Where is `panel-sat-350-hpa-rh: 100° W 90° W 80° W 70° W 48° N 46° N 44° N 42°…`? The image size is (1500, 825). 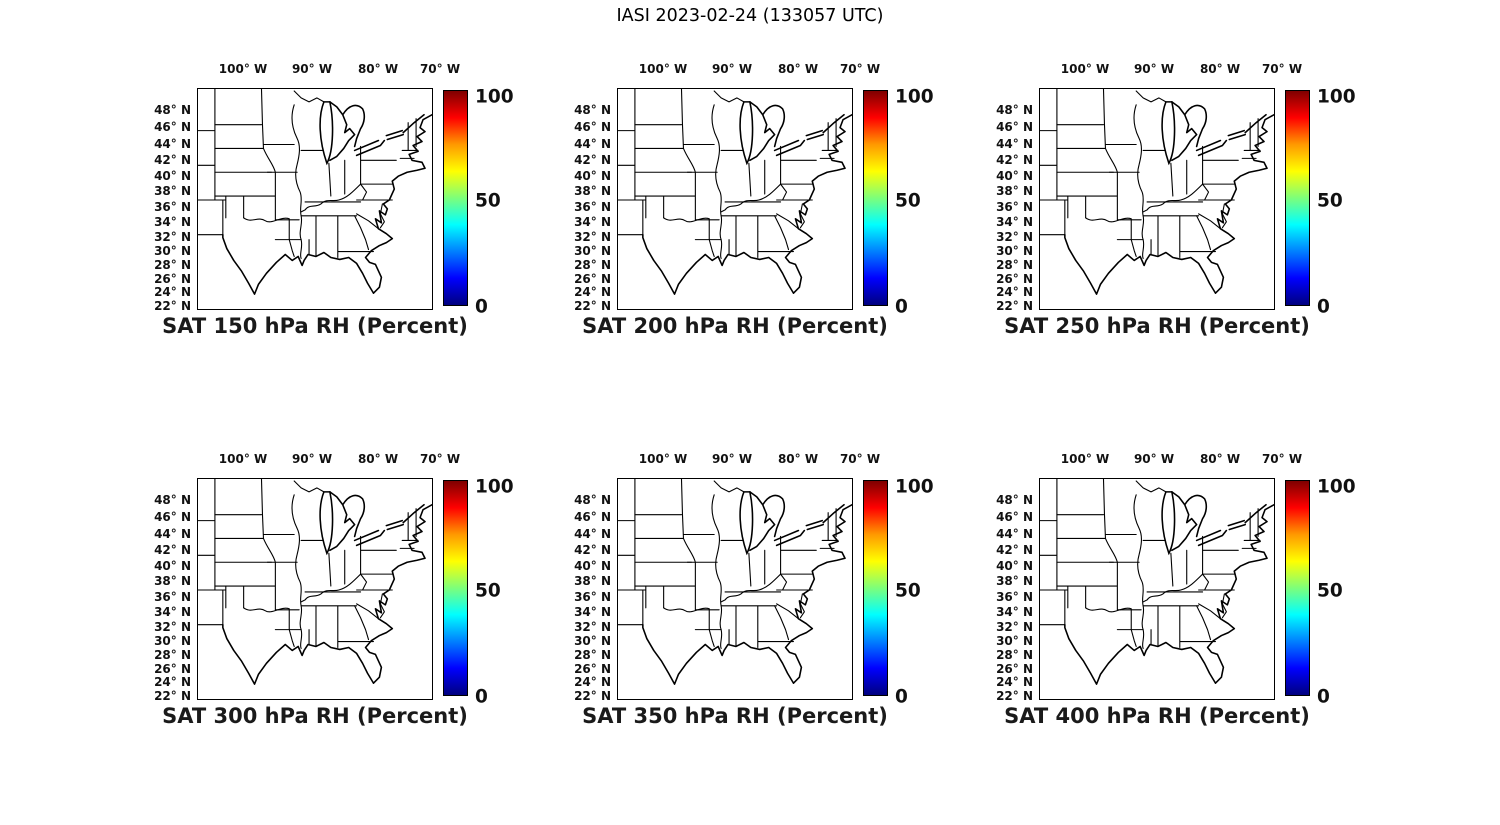
panel-sat-350-hpa-rh: 100° W 90° W 80° W 70° W 48° N 46° N 44° N 42°… is located at coordinates (754, 590).